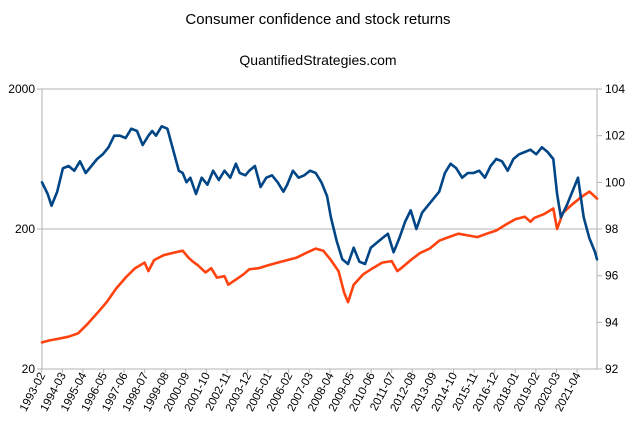  I want to click on right-axis-tick-label: 102, so click(615, 136).